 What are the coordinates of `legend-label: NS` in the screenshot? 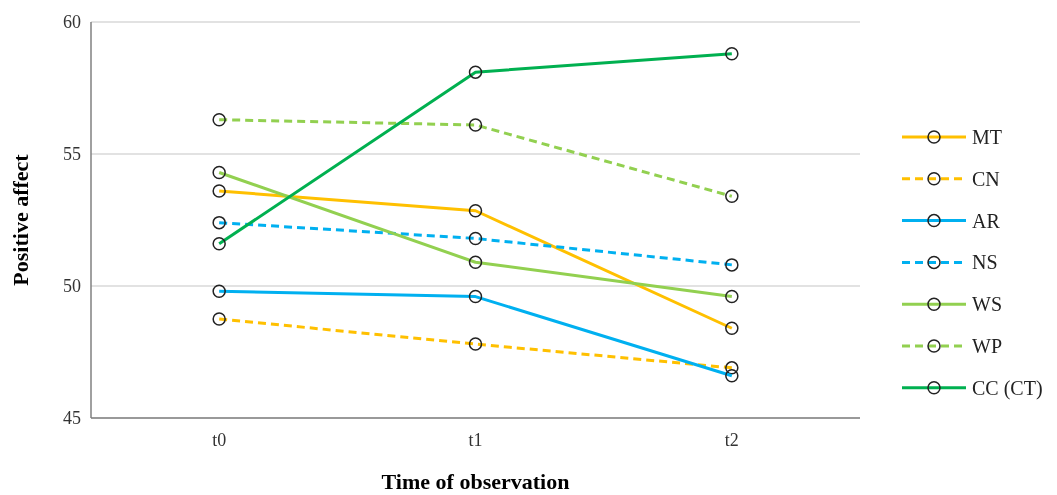 It's located at (985, 262).